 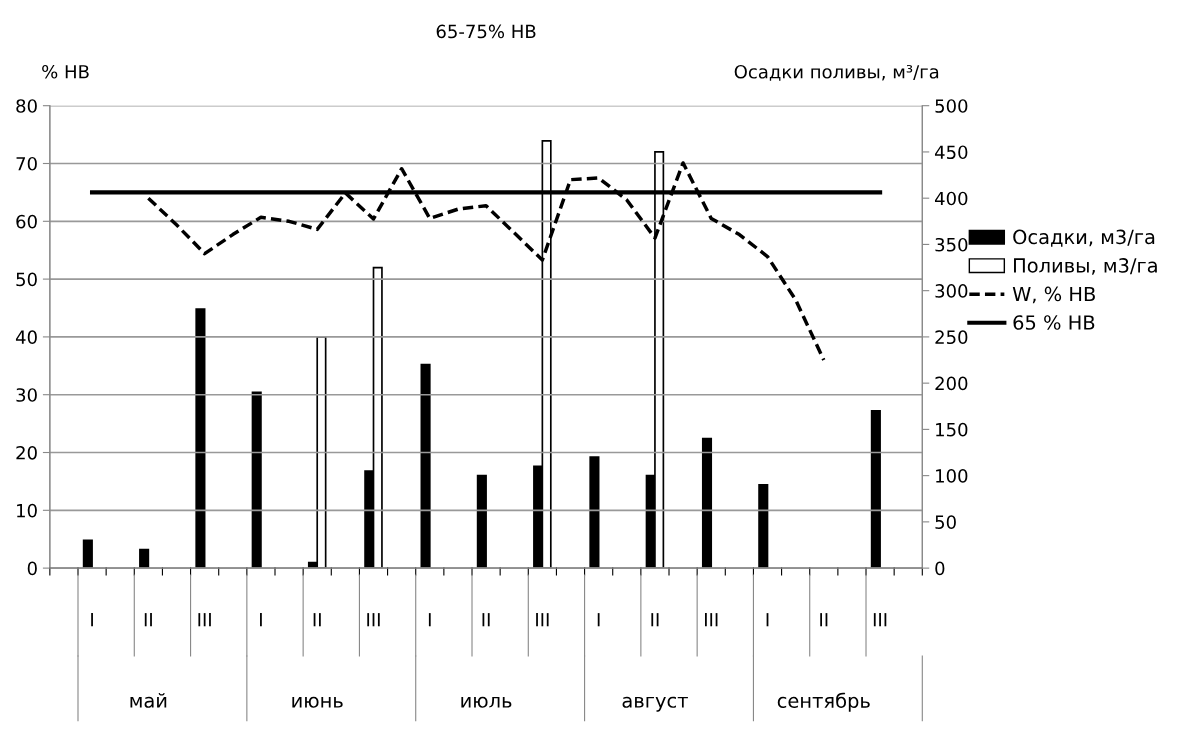 What do you see at coordinates (951, 198) in the screenshot?
I see `y2-tick-label: 400` at bounding box center [951, 198].